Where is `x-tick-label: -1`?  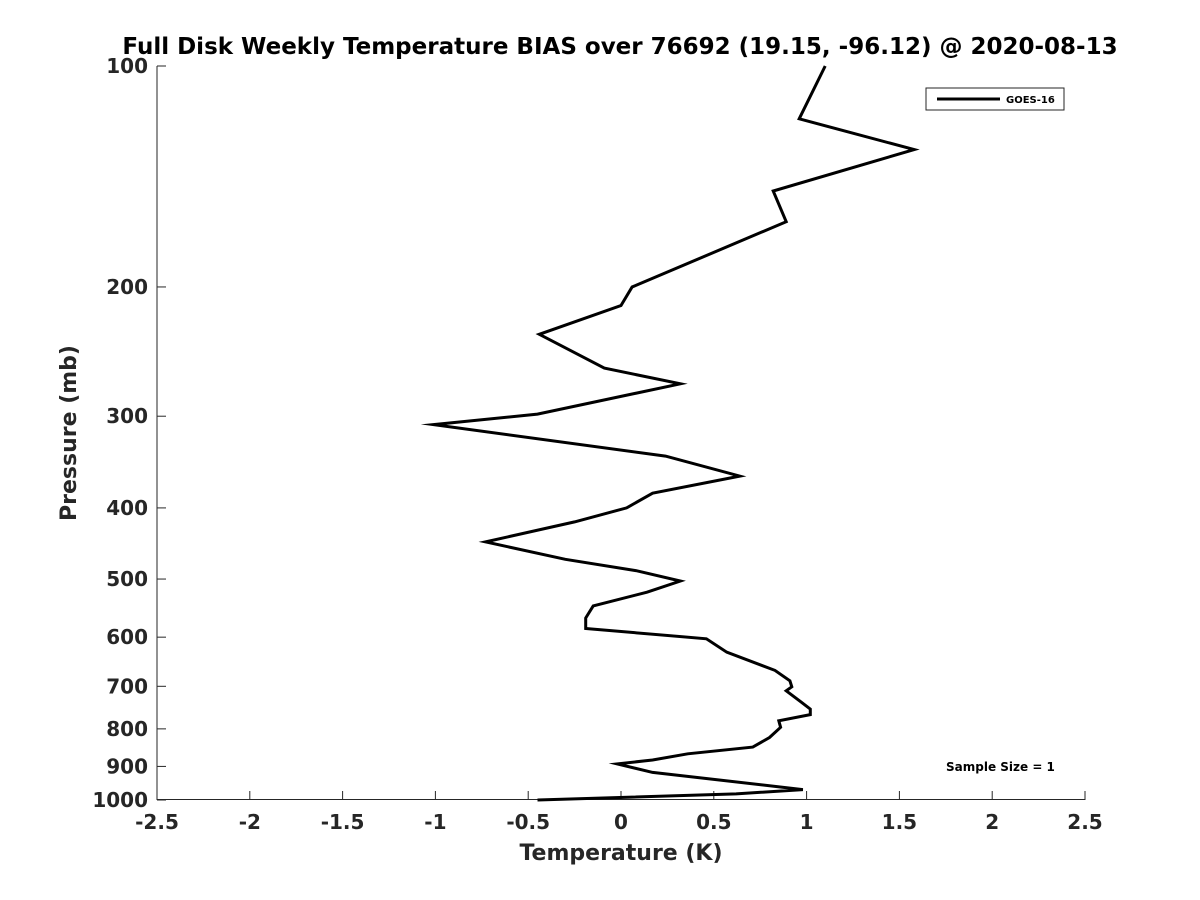 x-tick-label: -1 is located at coordinates (435, 822).